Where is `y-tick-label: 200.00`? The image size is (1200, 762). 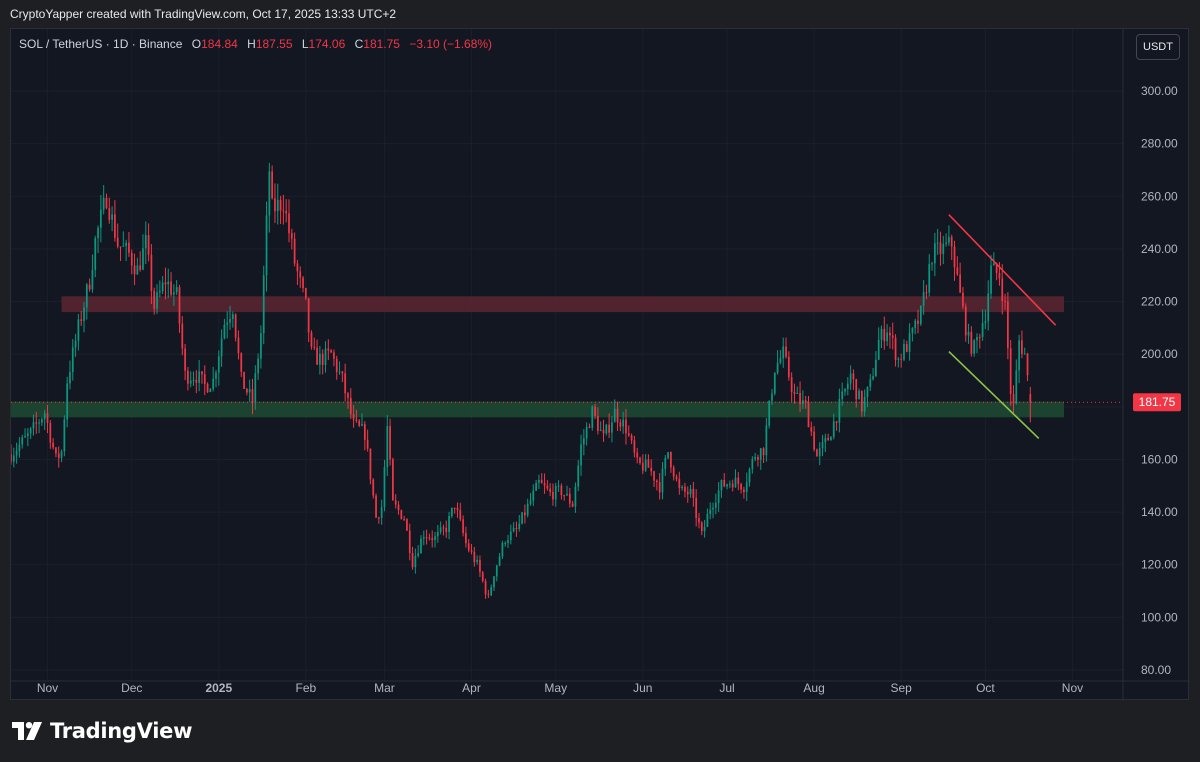
y-tick-label: 200.00 is located at coordinates (1159, 354).